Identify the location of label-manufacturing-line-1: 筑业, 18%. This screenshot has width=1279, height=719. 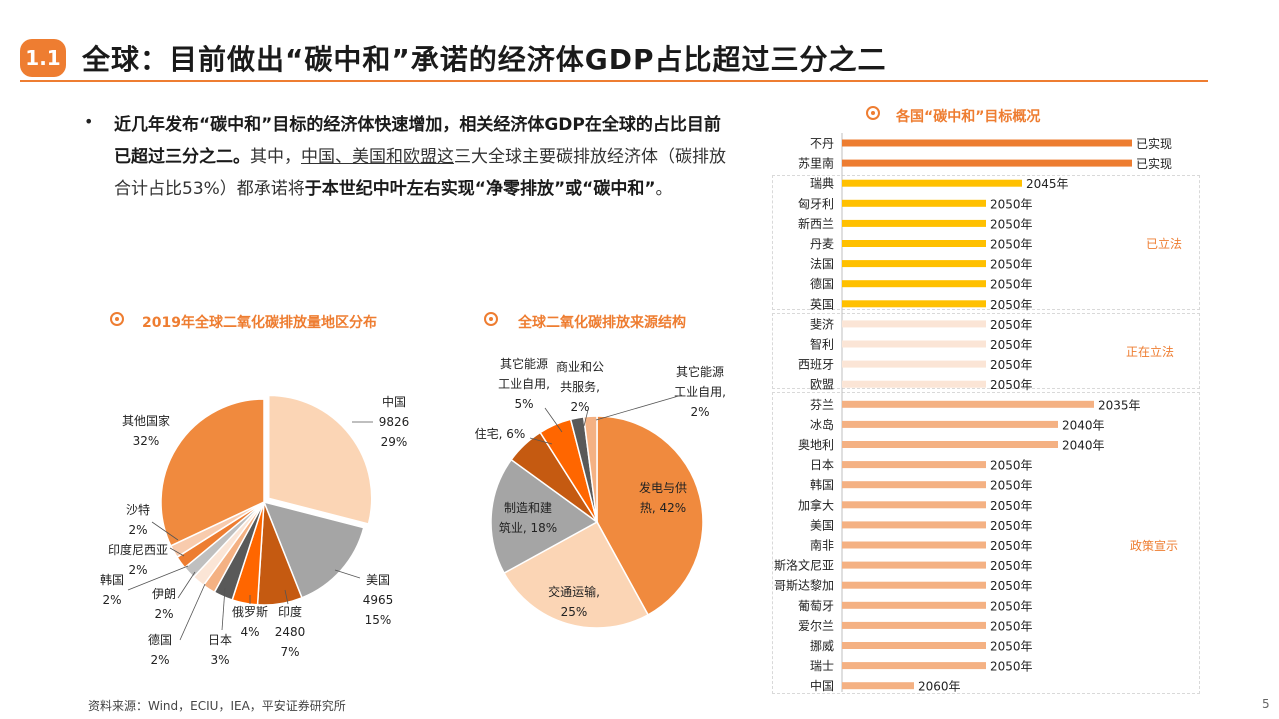
(528, 527).